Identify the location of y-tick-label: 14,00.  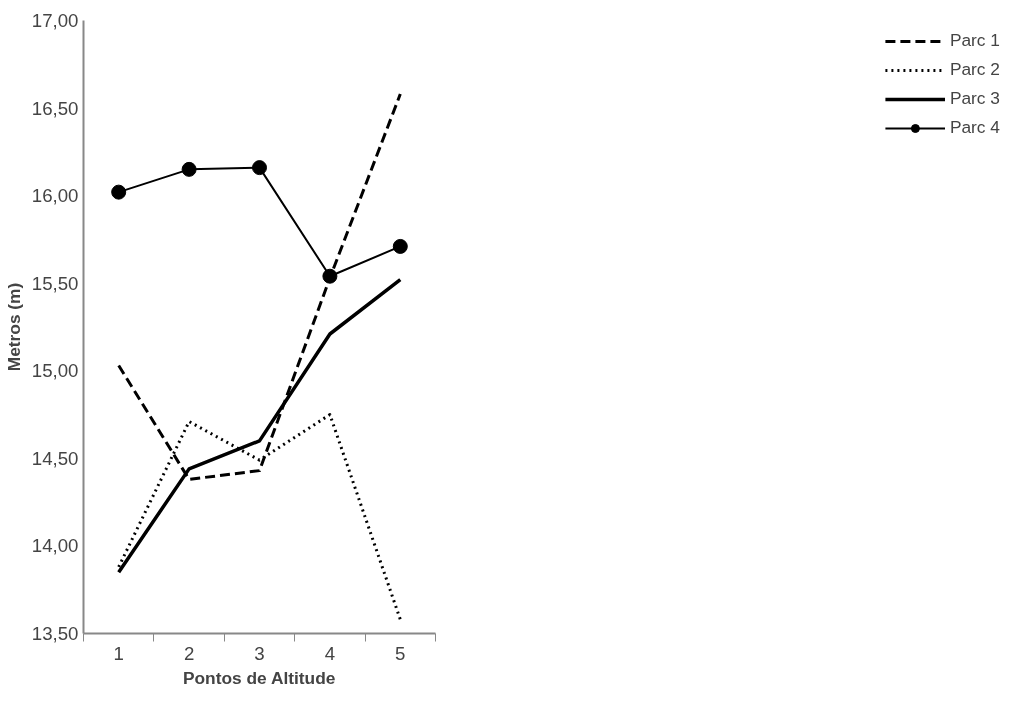
(55, 546).